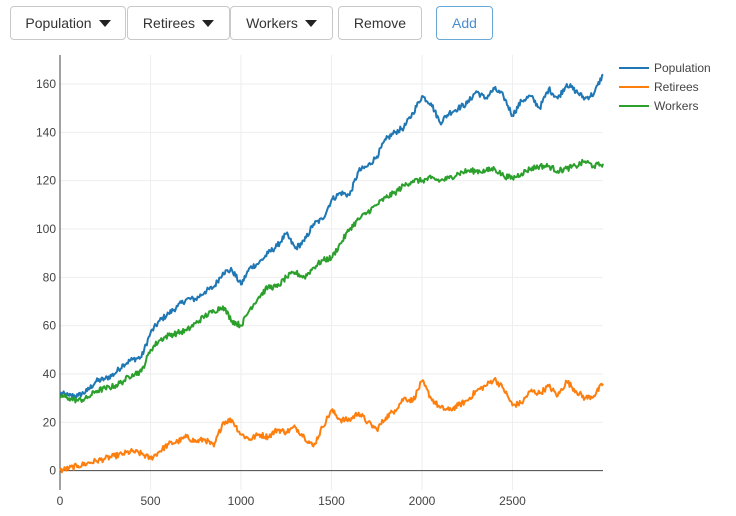  I want to click on add-button-label: Add, so click(464, 23).